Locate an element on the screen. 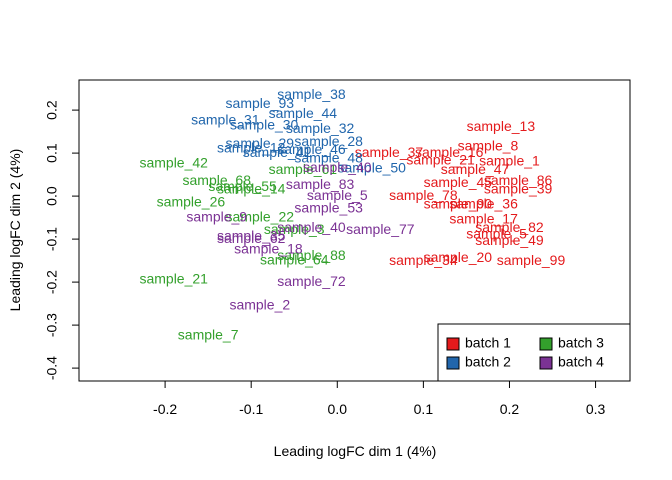 The width and height of the screenshot is (672, 480). point-label: sample_99 is located at coordinates (531, 260).